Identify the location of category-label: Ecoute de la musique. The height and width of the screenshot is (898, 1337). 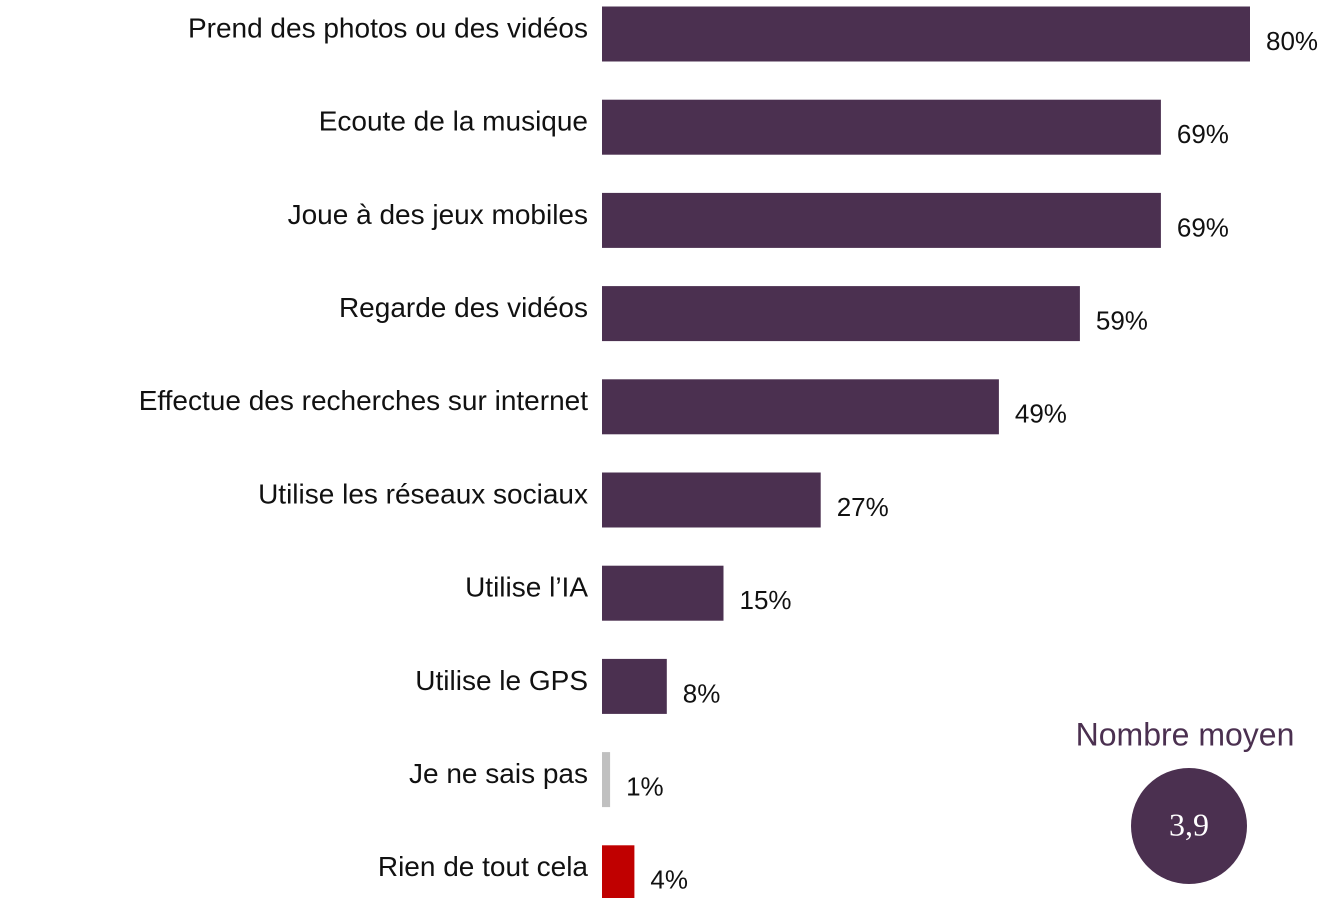
(453, 121).